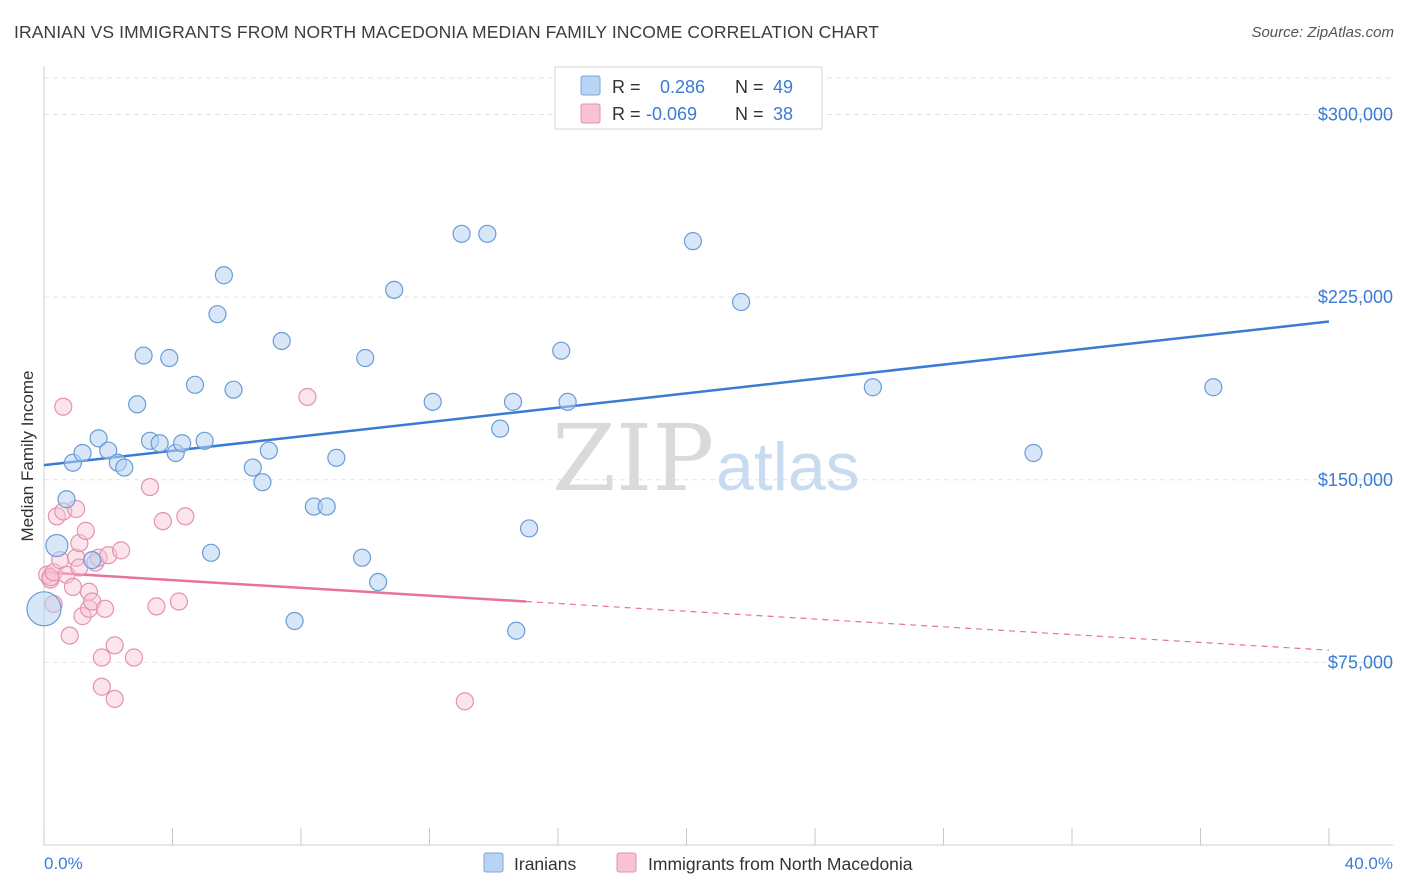 This screenshot has height=892, width=1406. I want to click on y-tick-label: $300,000, so click(1355, 115).